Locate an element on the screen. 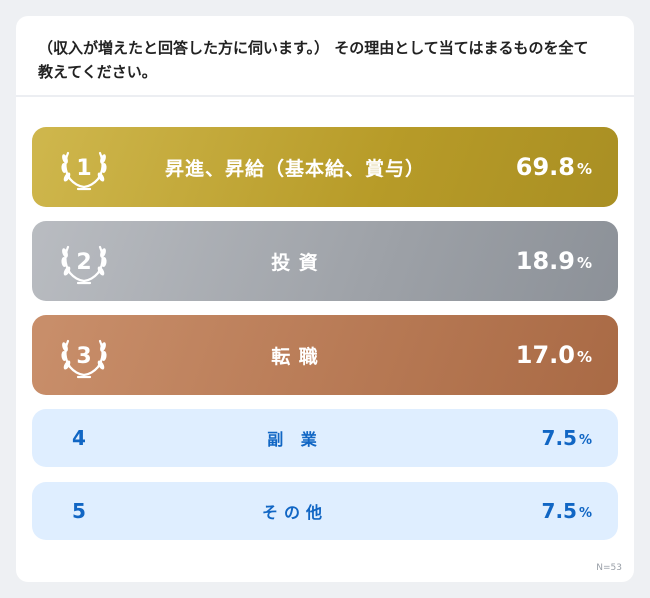 The height and width of the screenshot is (598, 650). ranking-row-3: 3 転 職 17.0% is located at coordinates (325, 355).